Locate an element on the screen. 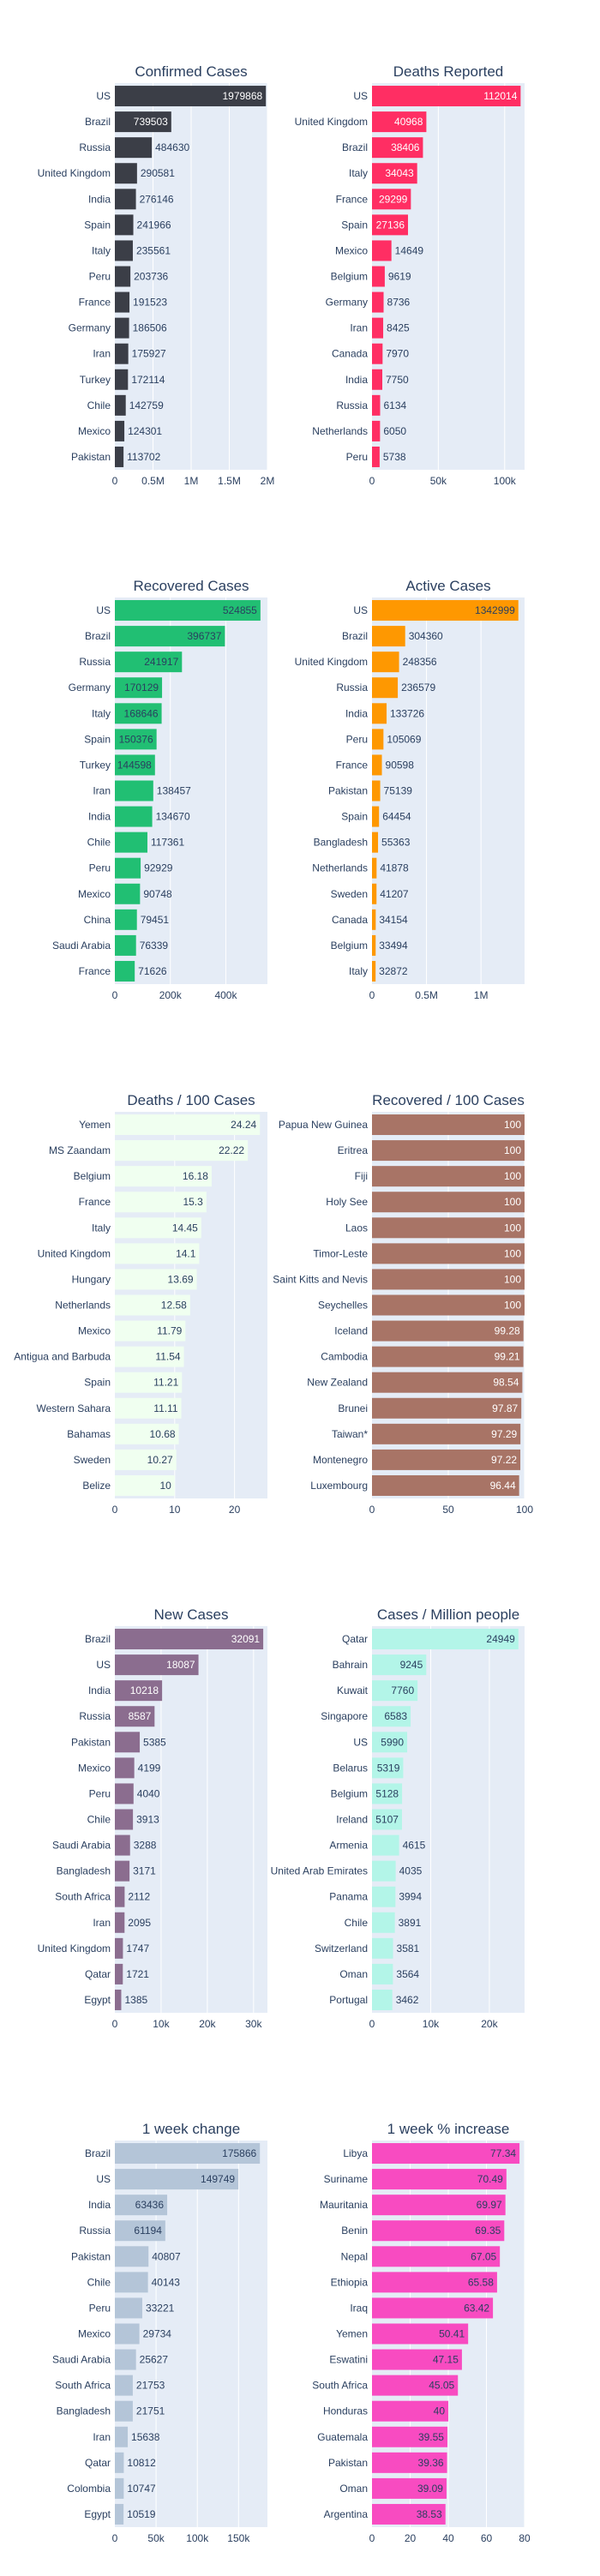  data-label: 40968 is located at coordinates (408, 122).